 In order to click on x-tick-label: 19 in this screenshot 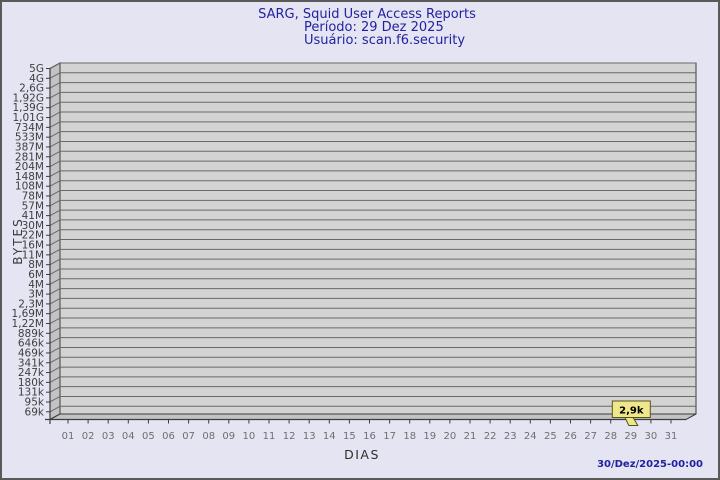, I will do `click(429, 436)`.